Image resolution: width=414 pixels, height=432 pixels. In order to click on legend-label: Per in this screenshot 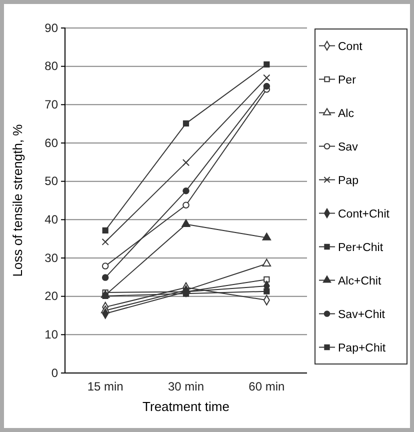, I will do `click(347, 80)`.